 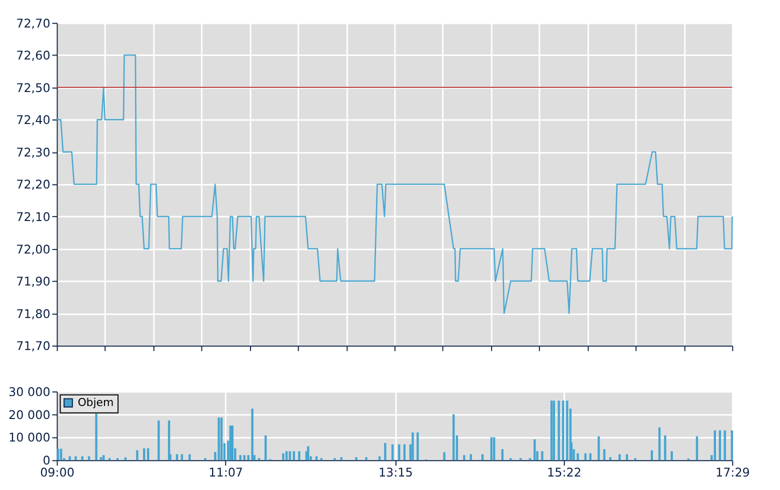 I want to click on y-tick-label: 72,40, so click(x=33, y=120).